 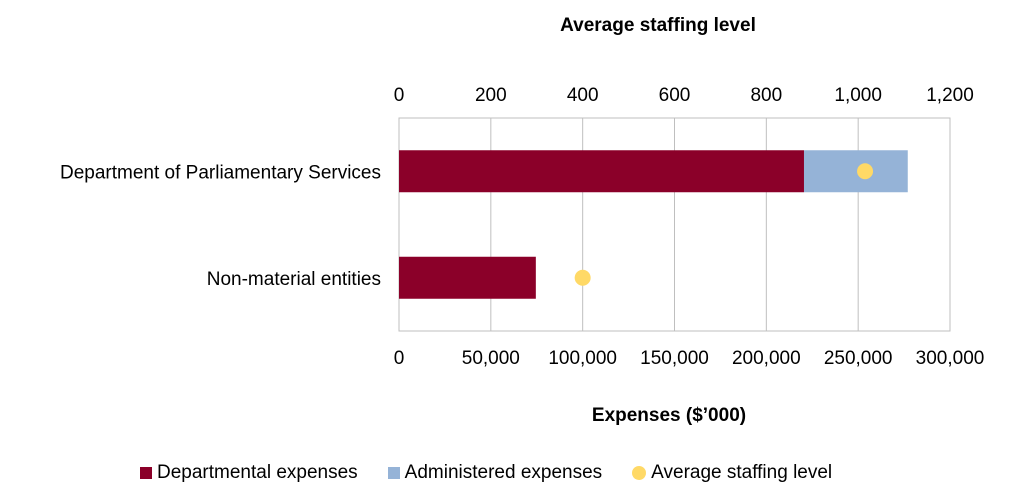 I want to click on staffing-markers, so click(x=724, y=224).